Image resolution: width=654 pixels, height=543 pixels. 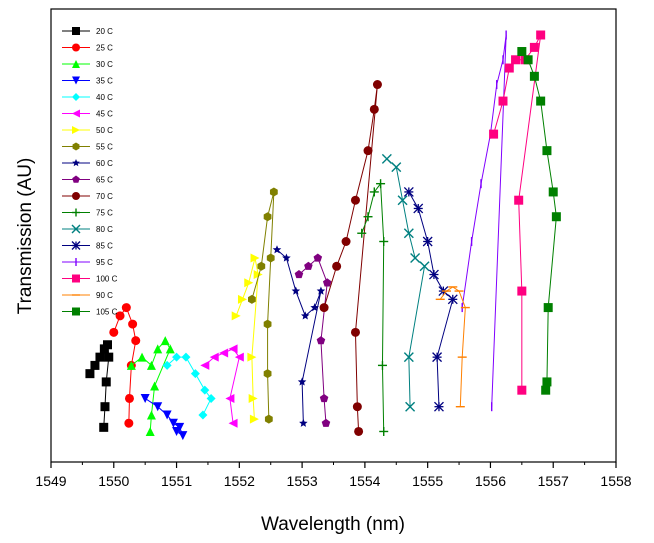 I want to click on legend-label: 20 C, so click(x=104, y=31).